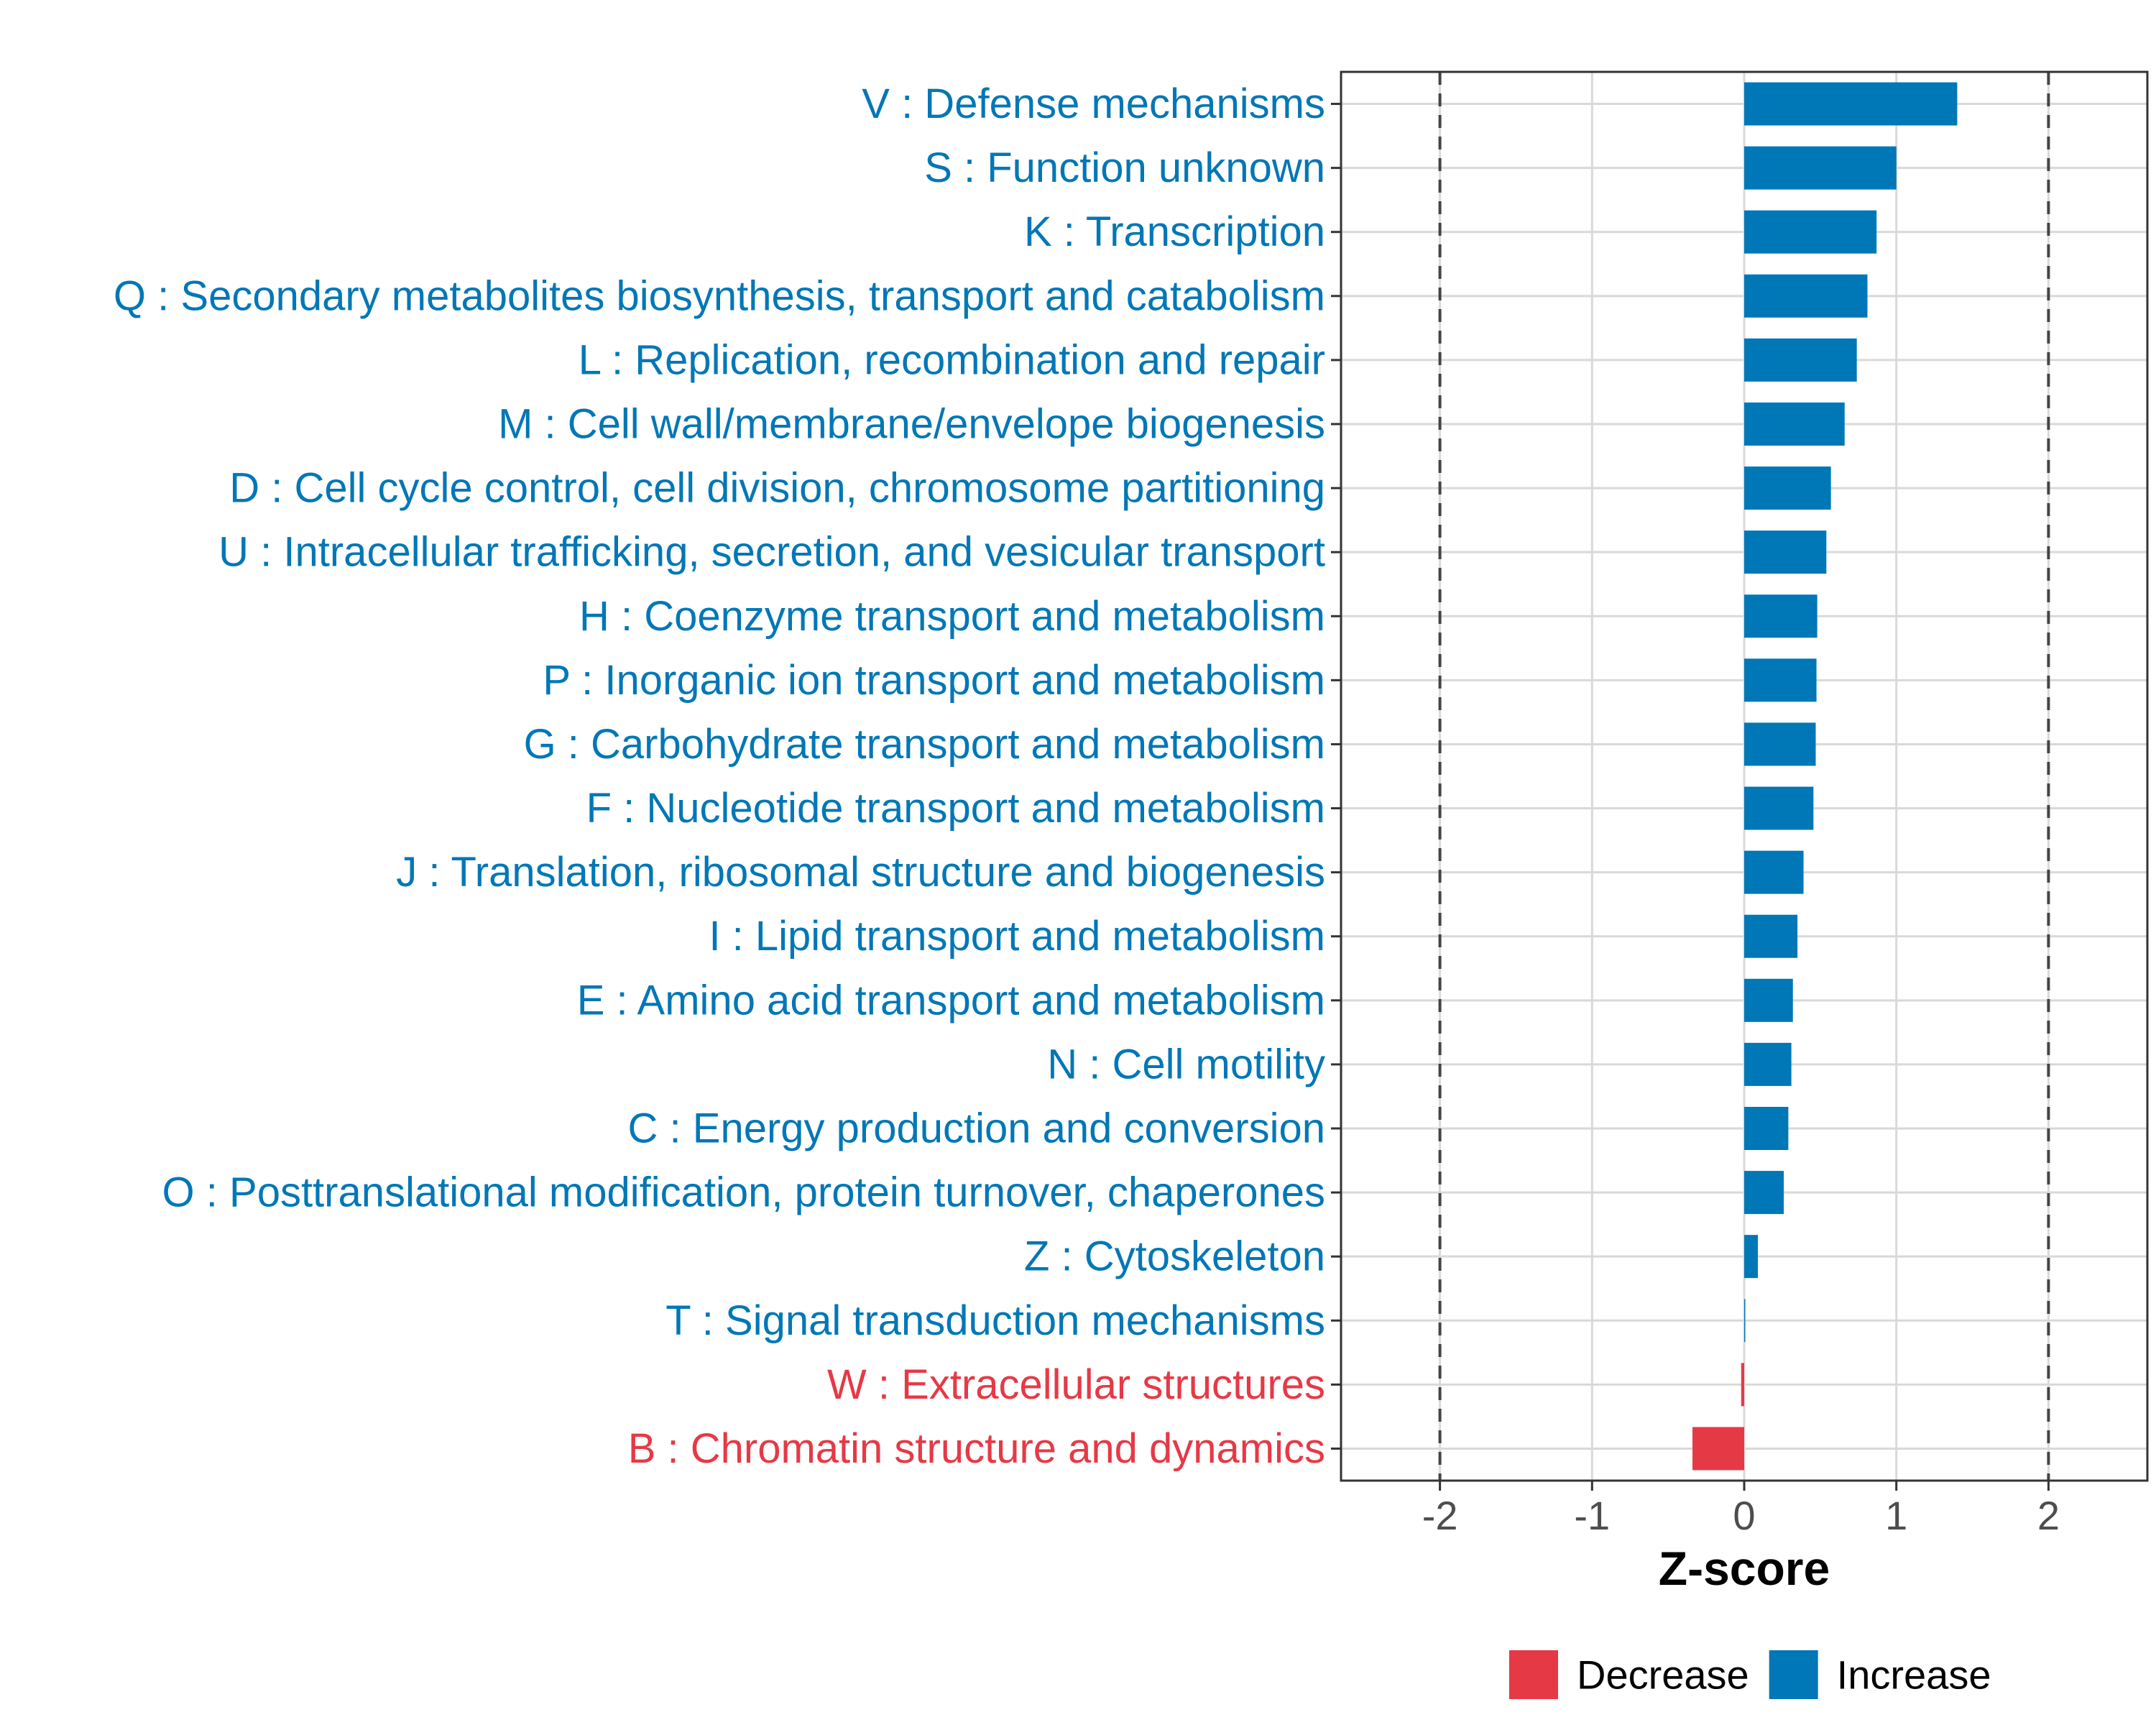  I want to click on category-label: T : Signal transduction mechanisms, so click(995, 1320).